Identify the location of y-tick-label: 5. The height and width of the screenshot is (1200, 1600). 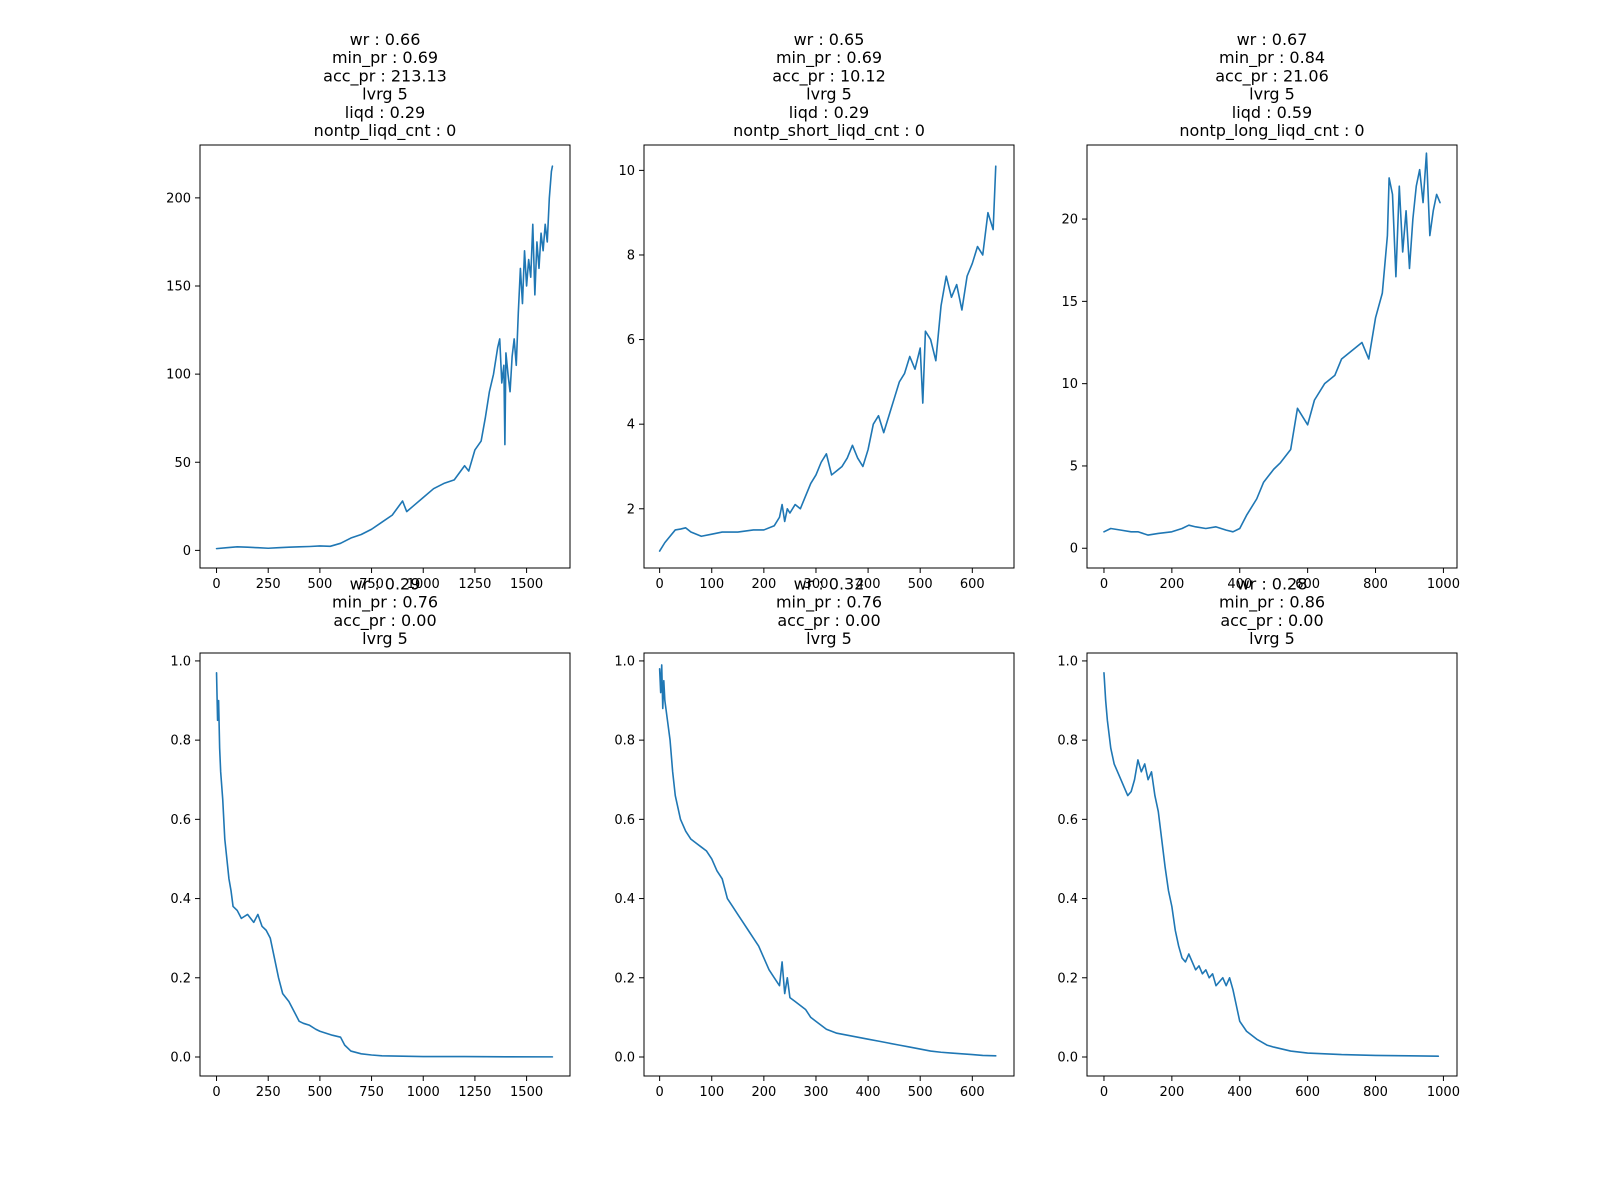
(1074, 466).